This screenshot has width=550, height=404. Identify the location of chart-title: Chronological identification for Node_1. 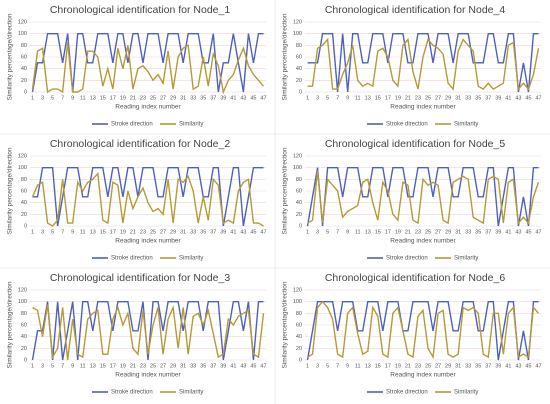
(140, 10).